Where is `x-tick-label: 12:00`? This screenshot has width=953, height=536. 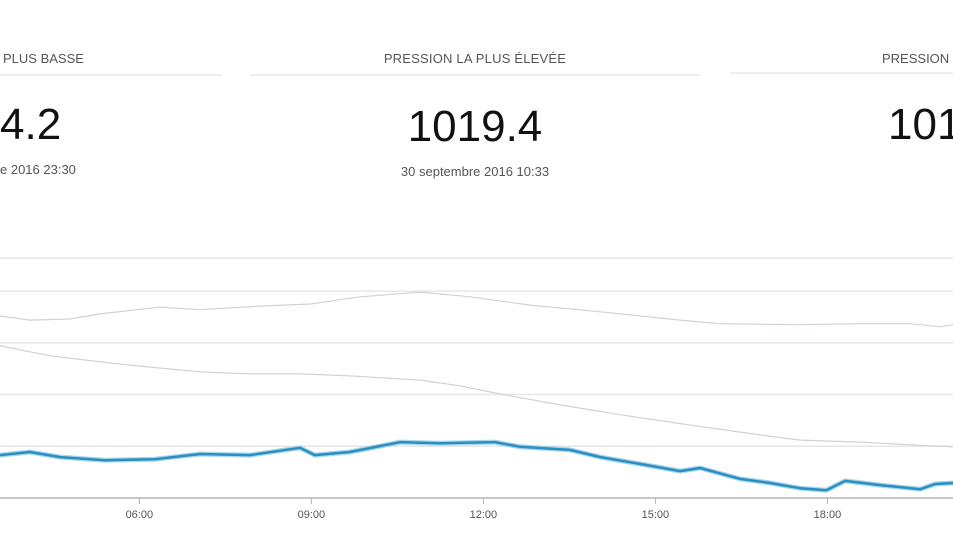
x-tick-label: 12:00 is located at coordinates (484, 515).